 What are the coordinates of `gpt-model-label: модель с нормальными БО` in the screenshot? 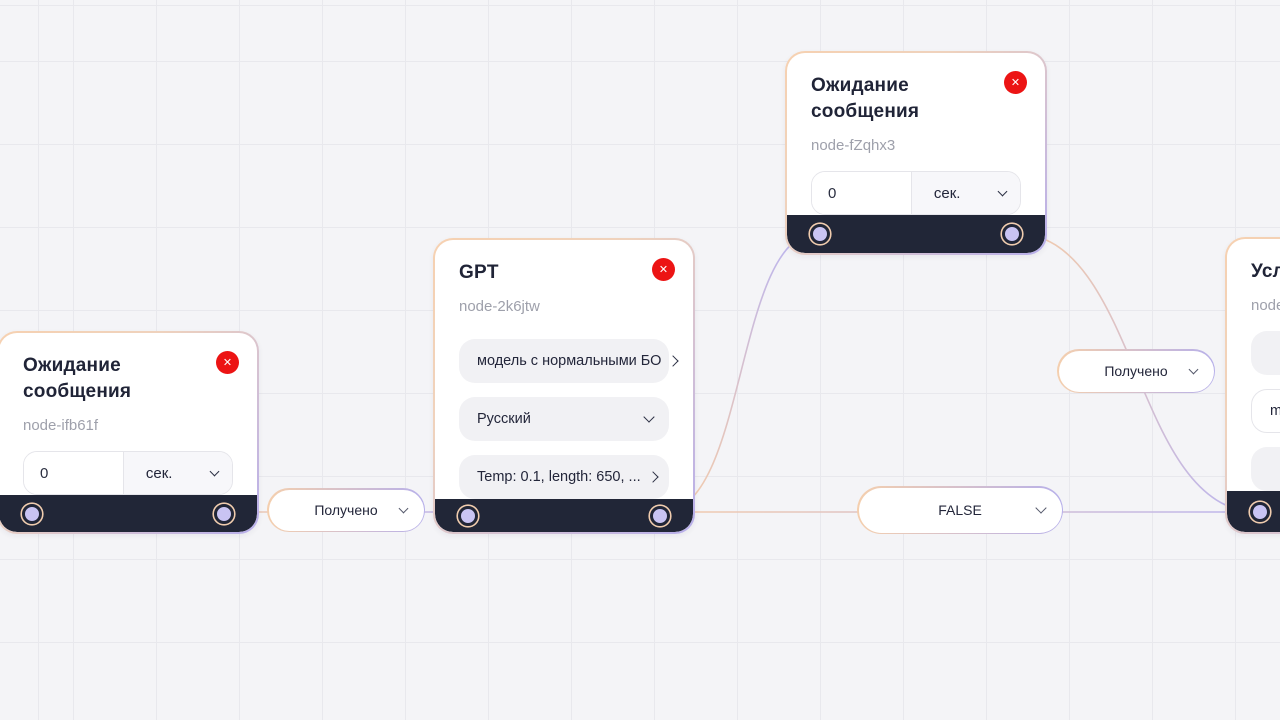 It's located at (569, 361).